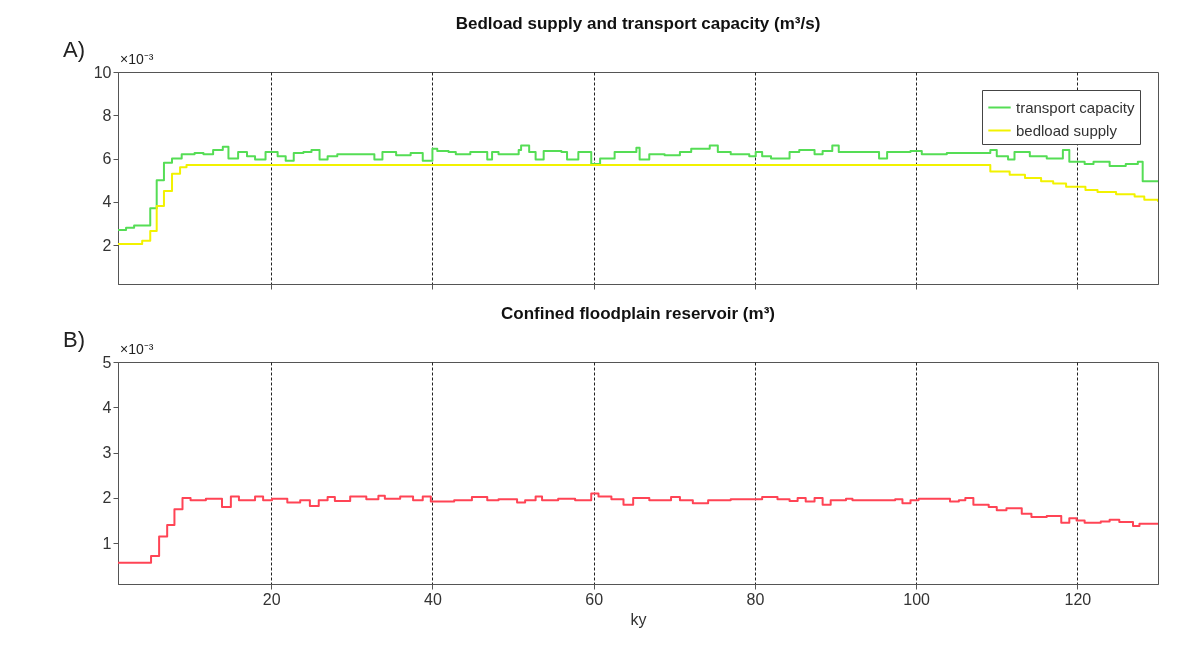  What do you see at coordinates (107, 362) in the screenshot?
I see `y-tick-label: 5` at bounding box center [107, 362].